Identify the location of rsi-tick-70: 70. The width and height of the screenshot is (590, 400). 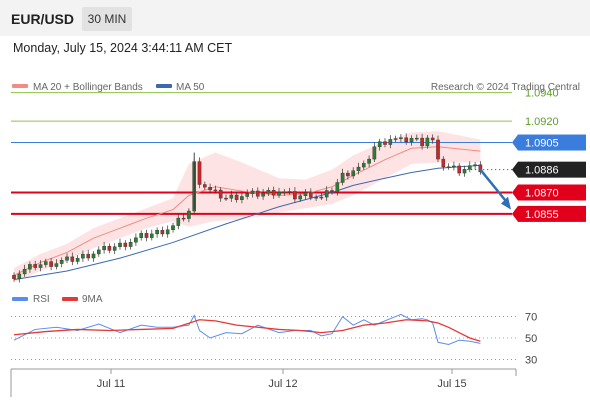
(531, 318).